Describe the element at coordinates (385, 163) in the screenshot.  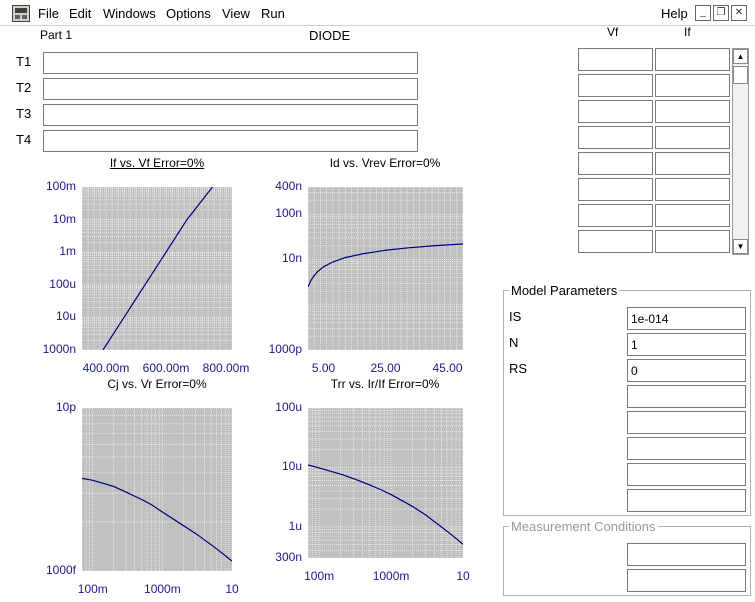
I see `id-vs-vrev-chart-title: Id vs. Vrev Error=0%` at that location.